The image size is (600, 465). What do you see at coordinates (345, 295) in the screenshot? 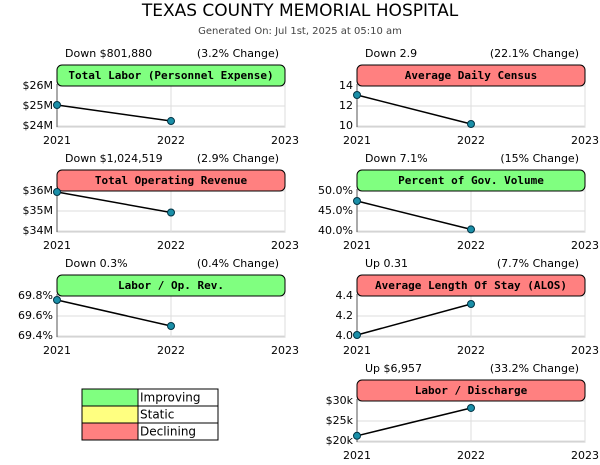
I see `y-tick-label: 4.4` at bounding box center [345, 295].